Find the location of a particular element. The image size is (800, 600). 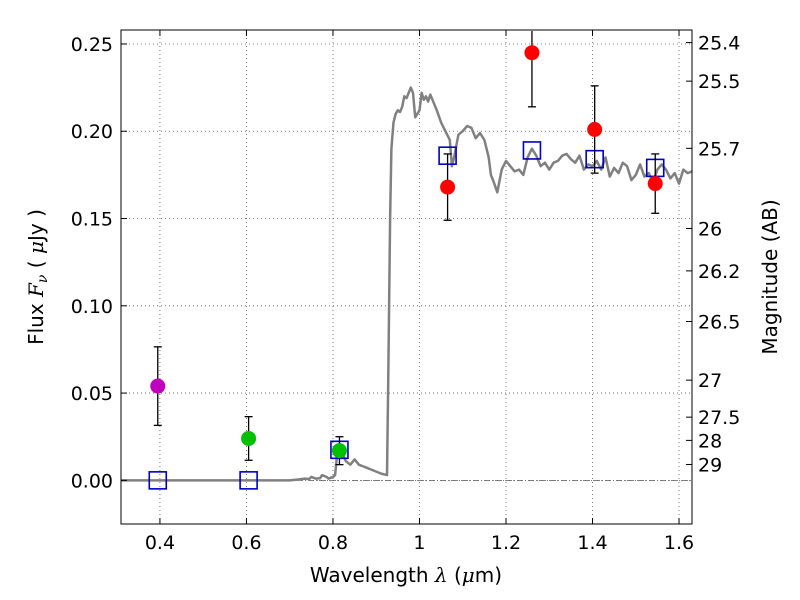

x-tick-label: 0.6 is located at coordinates (246, 543).